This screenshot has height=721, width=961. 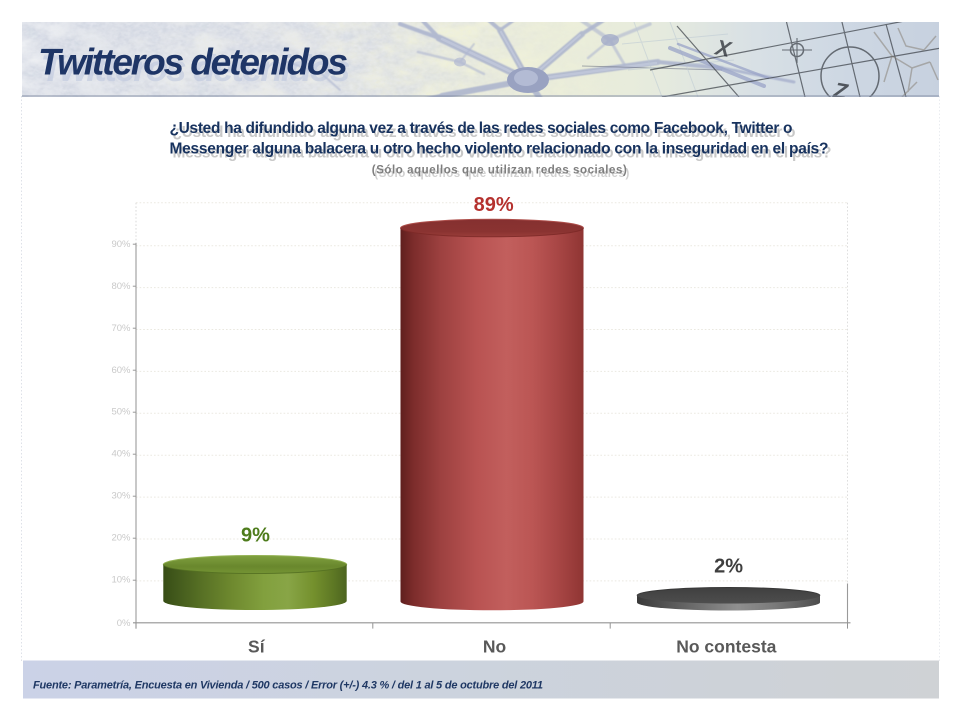 What do you see at coordinates (723, 48) in the screenshot?
I see `svg-text: X` at bounding box center [723, 48].